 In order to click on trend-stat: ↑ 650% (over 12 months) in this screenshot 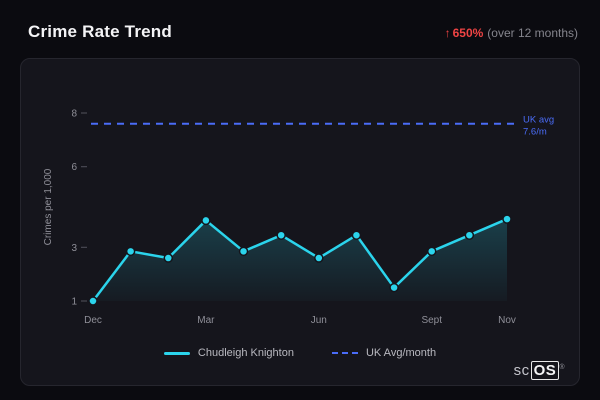, I will do `click(511, 33)`.